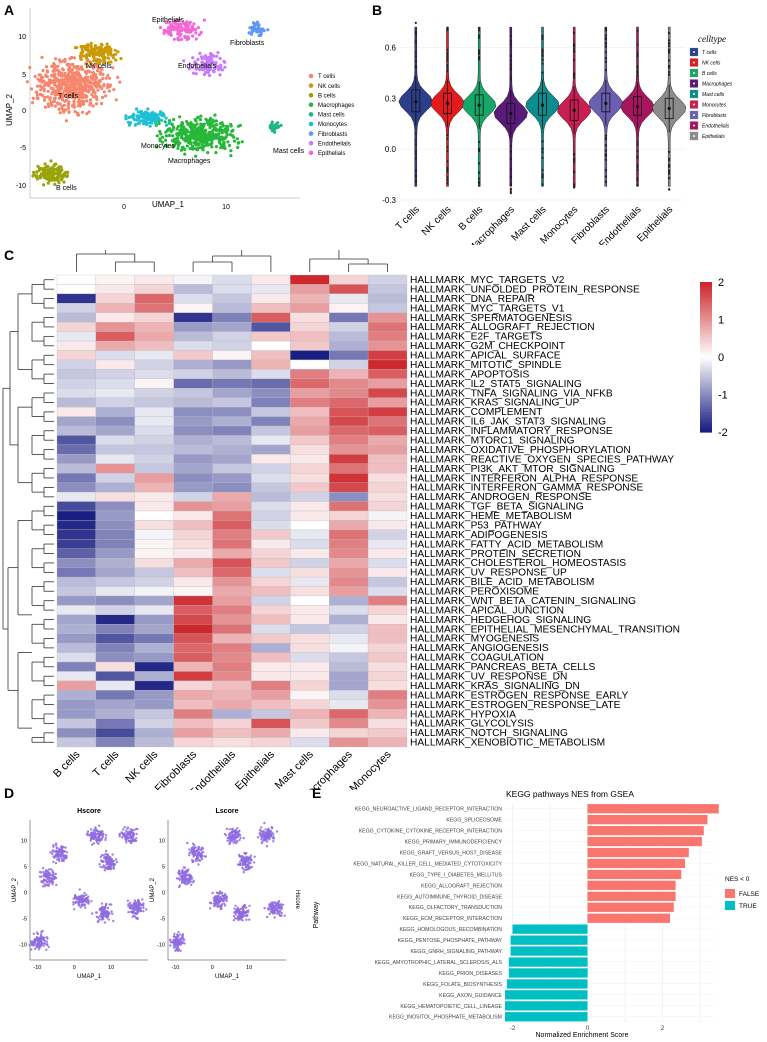 The image size is (767, 1042). I want to click on heatmap-row-label: HALLMARK_PEROXISOME, so click(474, 592).